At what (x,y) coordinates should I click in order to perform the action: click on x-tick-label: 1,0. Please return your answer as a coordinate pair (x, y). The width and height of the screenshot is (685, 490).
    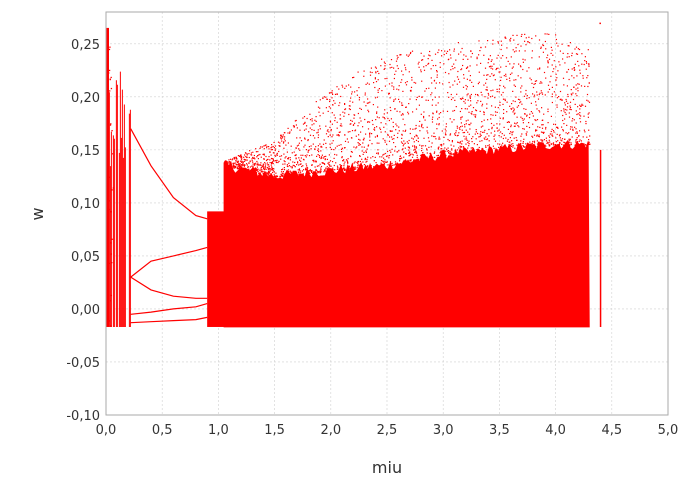
    Looking at the image, I should click on (218, 430).